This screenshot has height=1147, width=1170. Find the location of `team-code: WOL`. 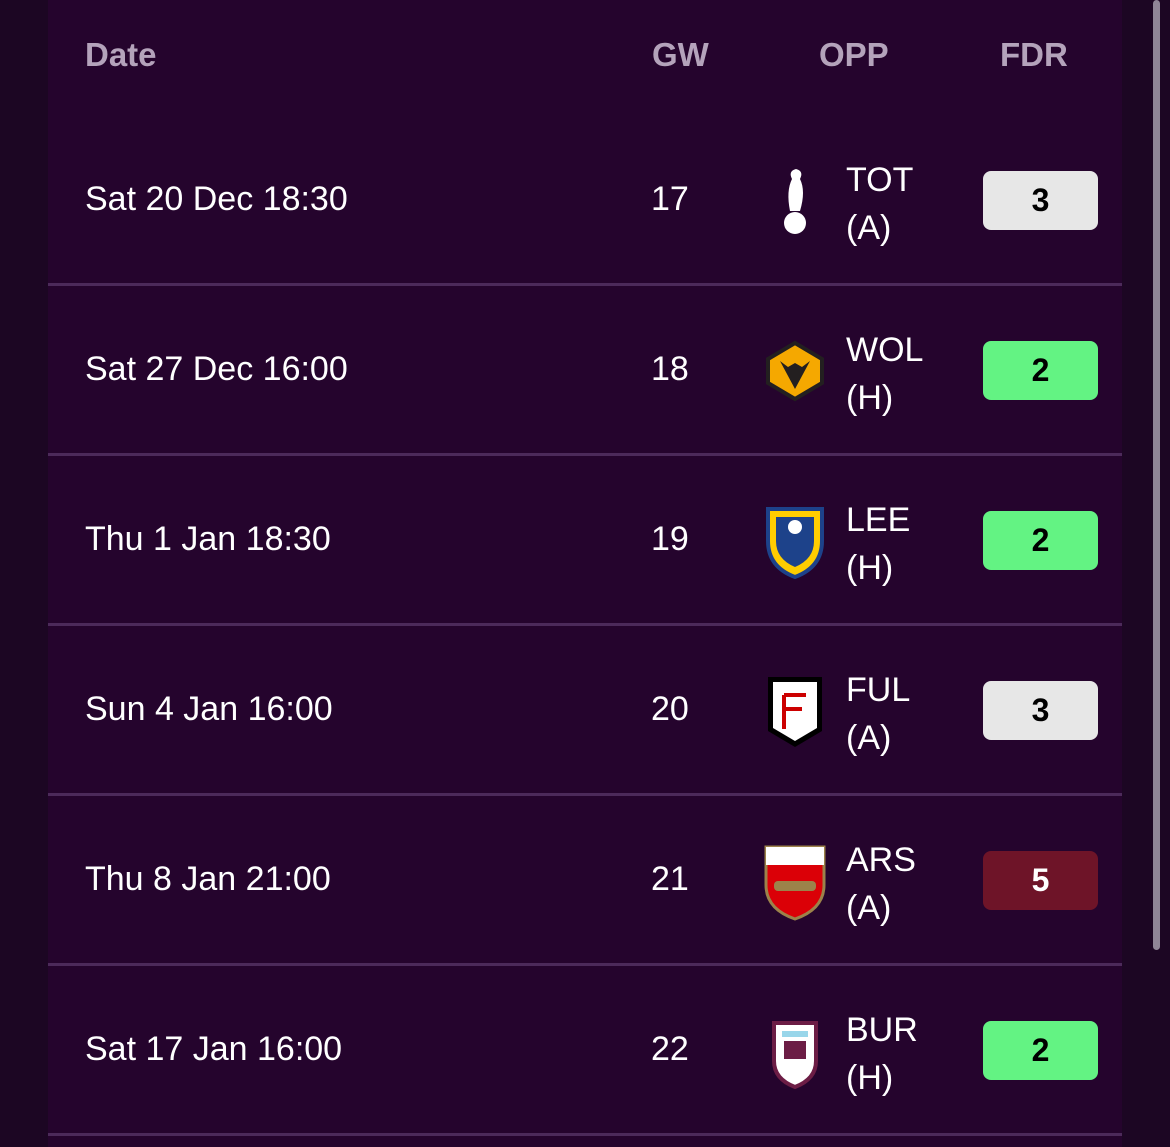

team-code: WOL is located at coordinates (885, 350).